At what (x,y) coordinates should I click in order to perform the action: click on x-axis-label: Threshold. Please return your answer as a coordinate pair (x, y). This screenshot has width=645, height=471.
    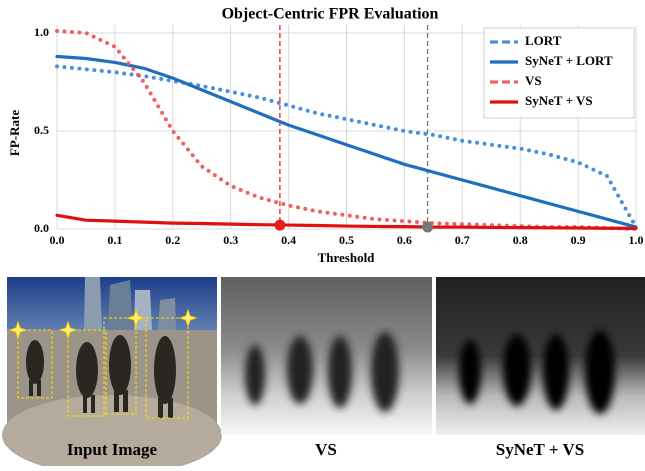
    Looking at the image, I should click on (347, 257).